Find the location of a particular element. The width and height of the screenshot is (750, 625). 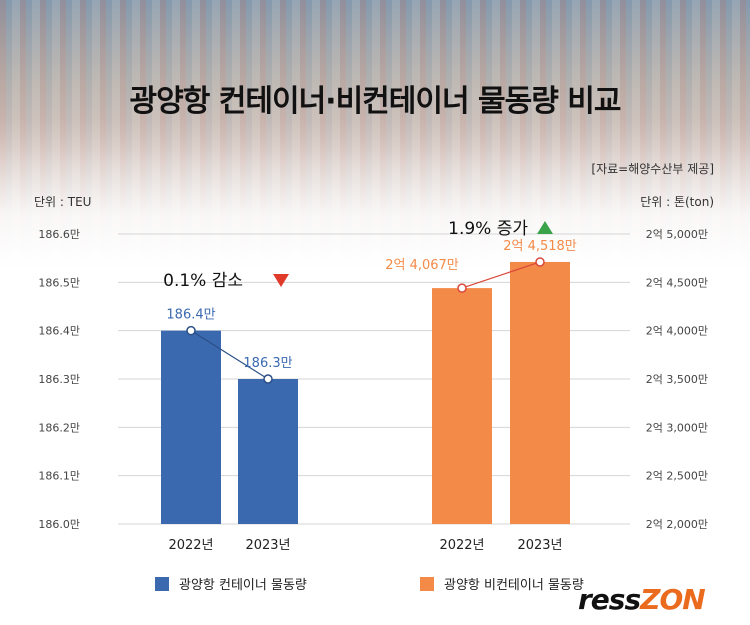

up-triangle-icon is located at coordinates (545, 227).